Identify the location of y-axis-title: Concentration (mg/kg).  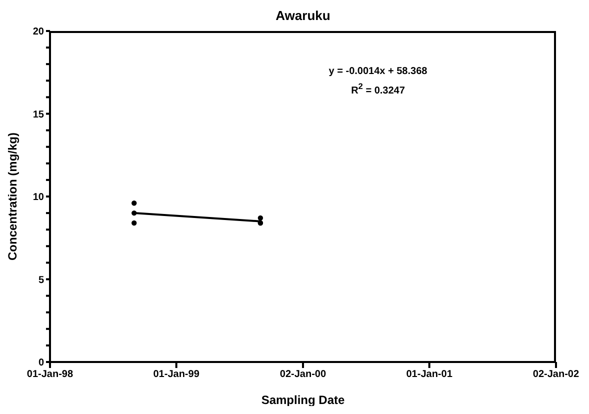
(12, 196).